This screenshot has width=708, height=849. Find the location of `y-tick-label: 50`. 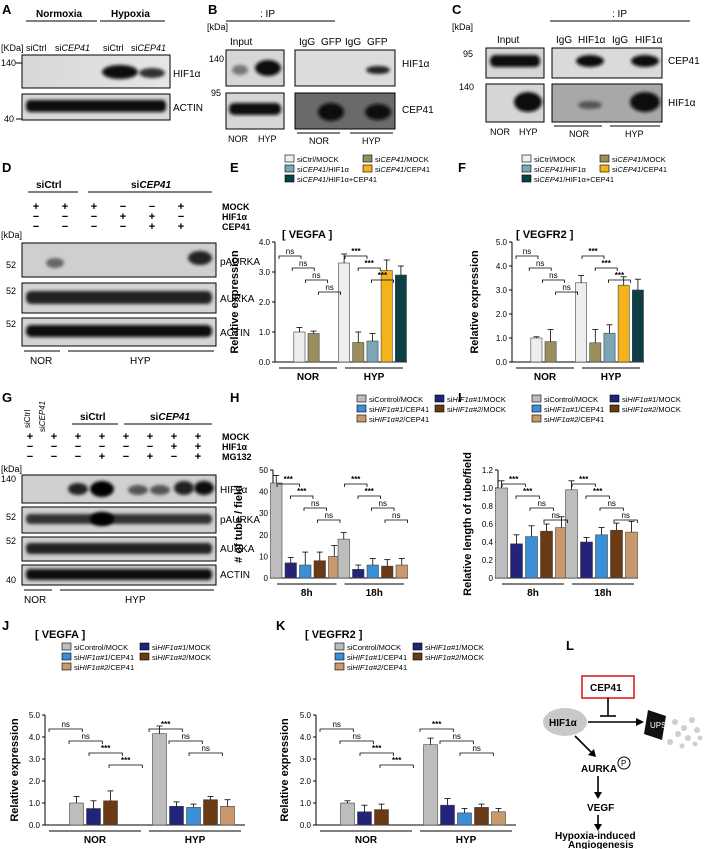

y-tick-label: 50 is located at coordinates (263, 470).